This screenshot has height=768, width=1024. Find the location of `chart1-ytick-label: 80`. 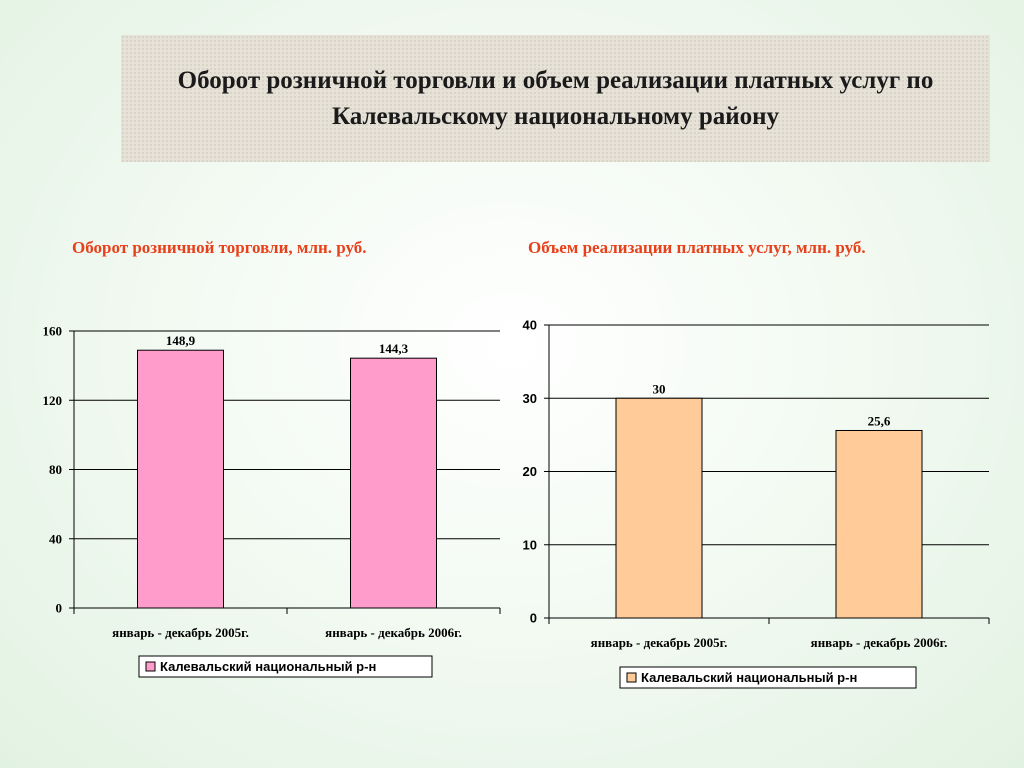

chart1-ytick-label: 80 is located at coordinates (55, 469).